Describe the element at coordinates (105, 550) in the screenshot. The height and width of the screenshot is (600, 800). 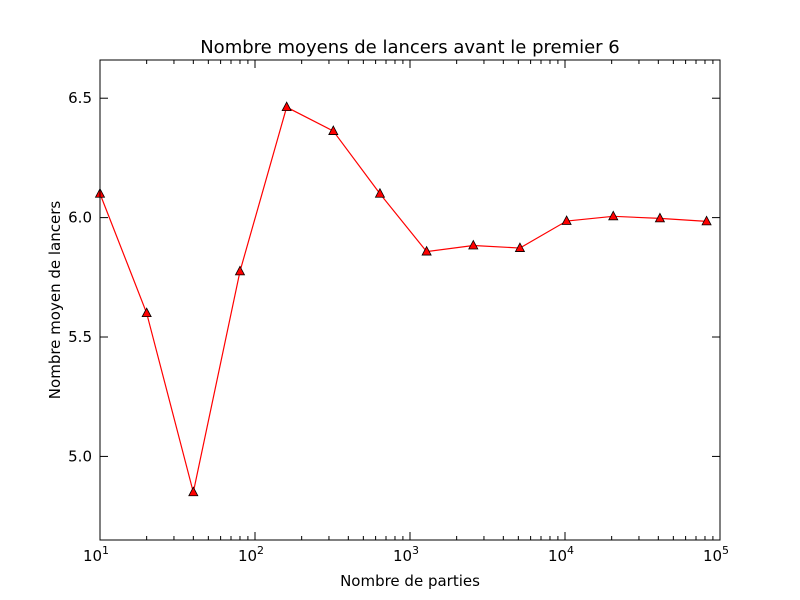
I see `x-tick-label-exponent: 1` at that location.